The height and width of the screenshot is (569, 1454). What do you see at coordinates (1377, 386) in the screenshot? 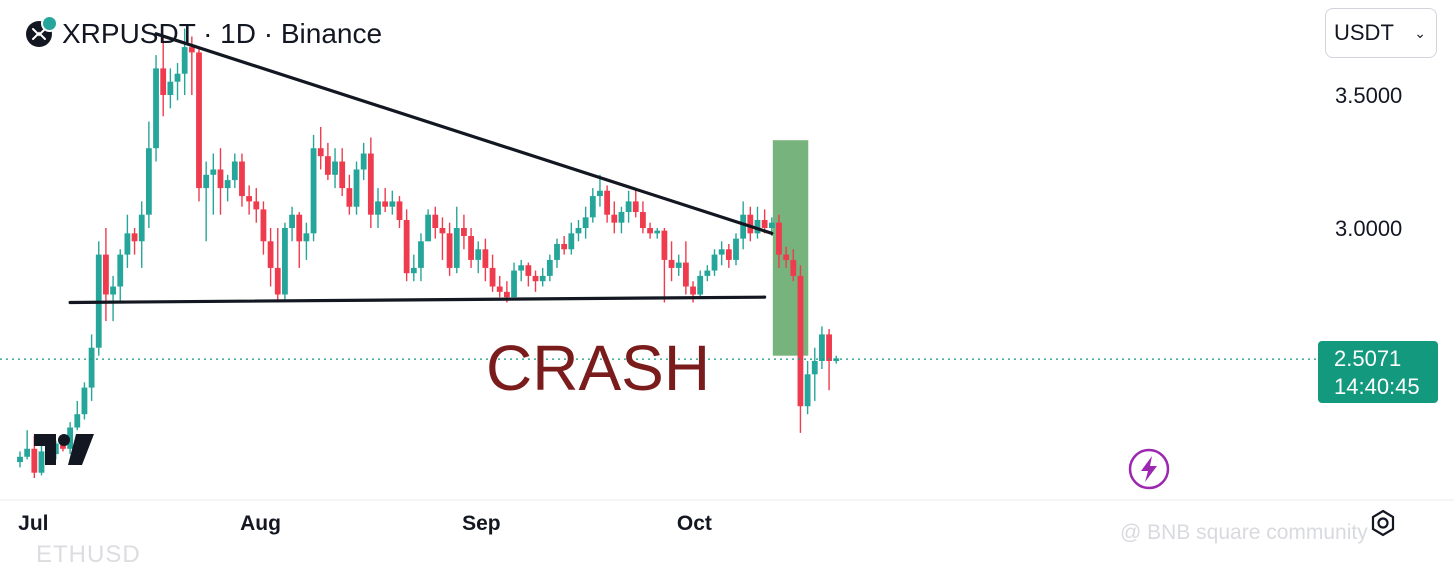
I see `bar-countdown: 14:40:45` at bounding box center [1377, 386].